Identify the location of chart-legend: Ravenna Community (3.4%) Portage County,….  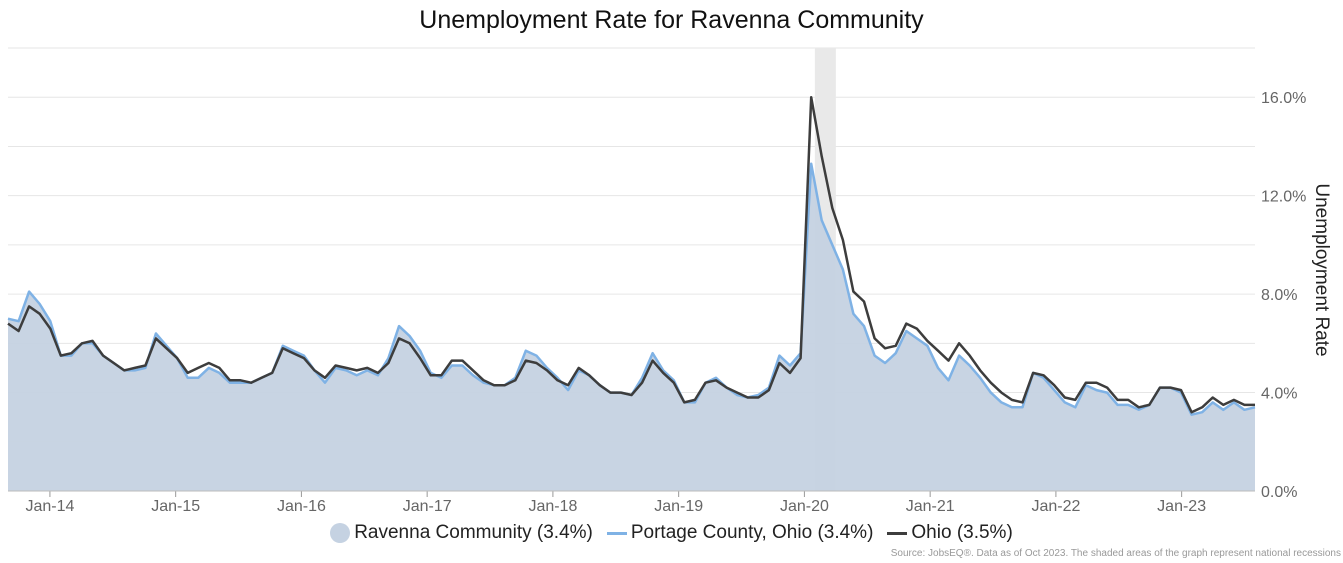
(671, 533).